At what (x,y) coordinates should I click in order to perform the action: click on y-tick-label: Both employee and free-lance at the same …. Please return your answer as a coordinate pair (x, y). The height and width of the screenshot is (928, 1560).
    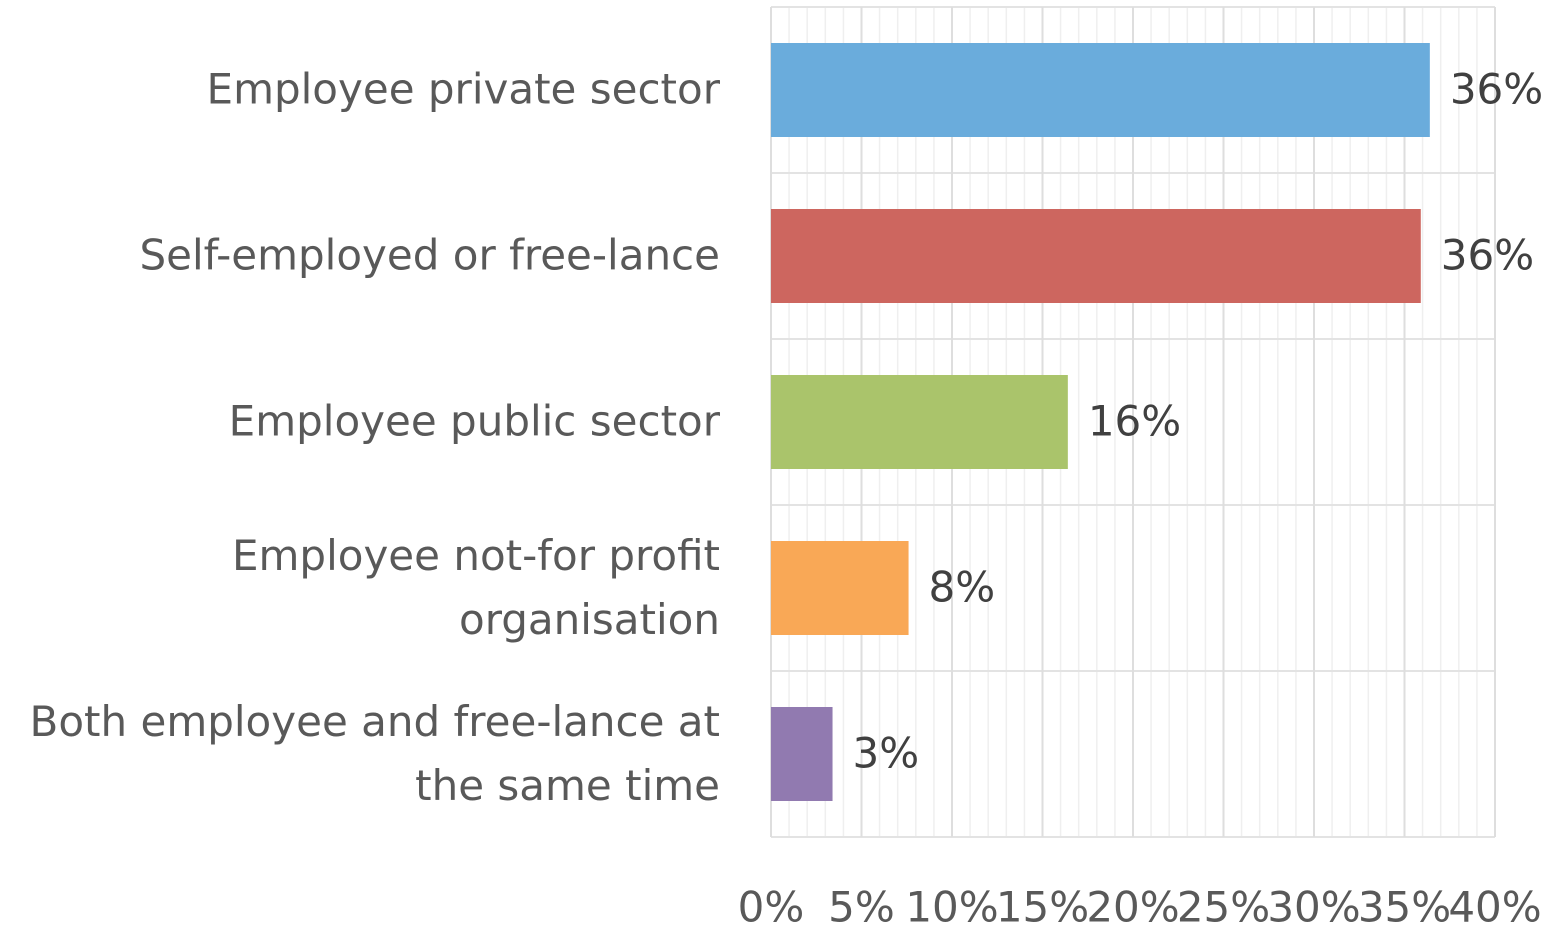
    Looking at the image, I should click on (375, 753).